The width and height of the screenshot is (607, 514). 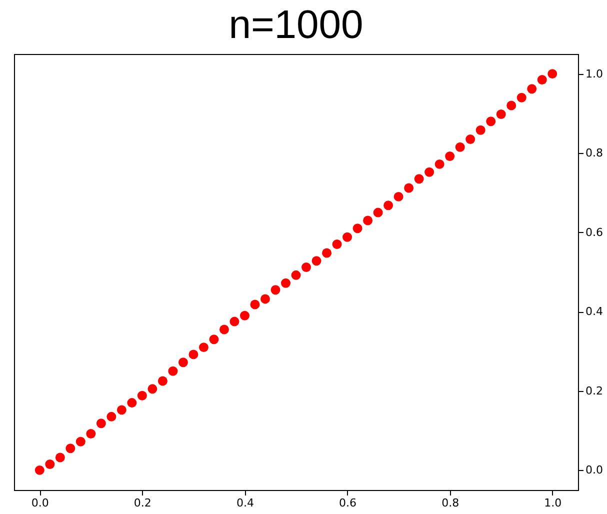 What do you see at coordinates (553, 503) in the screenshot?
I see `x-tick-label: 1.0` at bounding box center [553, 503].